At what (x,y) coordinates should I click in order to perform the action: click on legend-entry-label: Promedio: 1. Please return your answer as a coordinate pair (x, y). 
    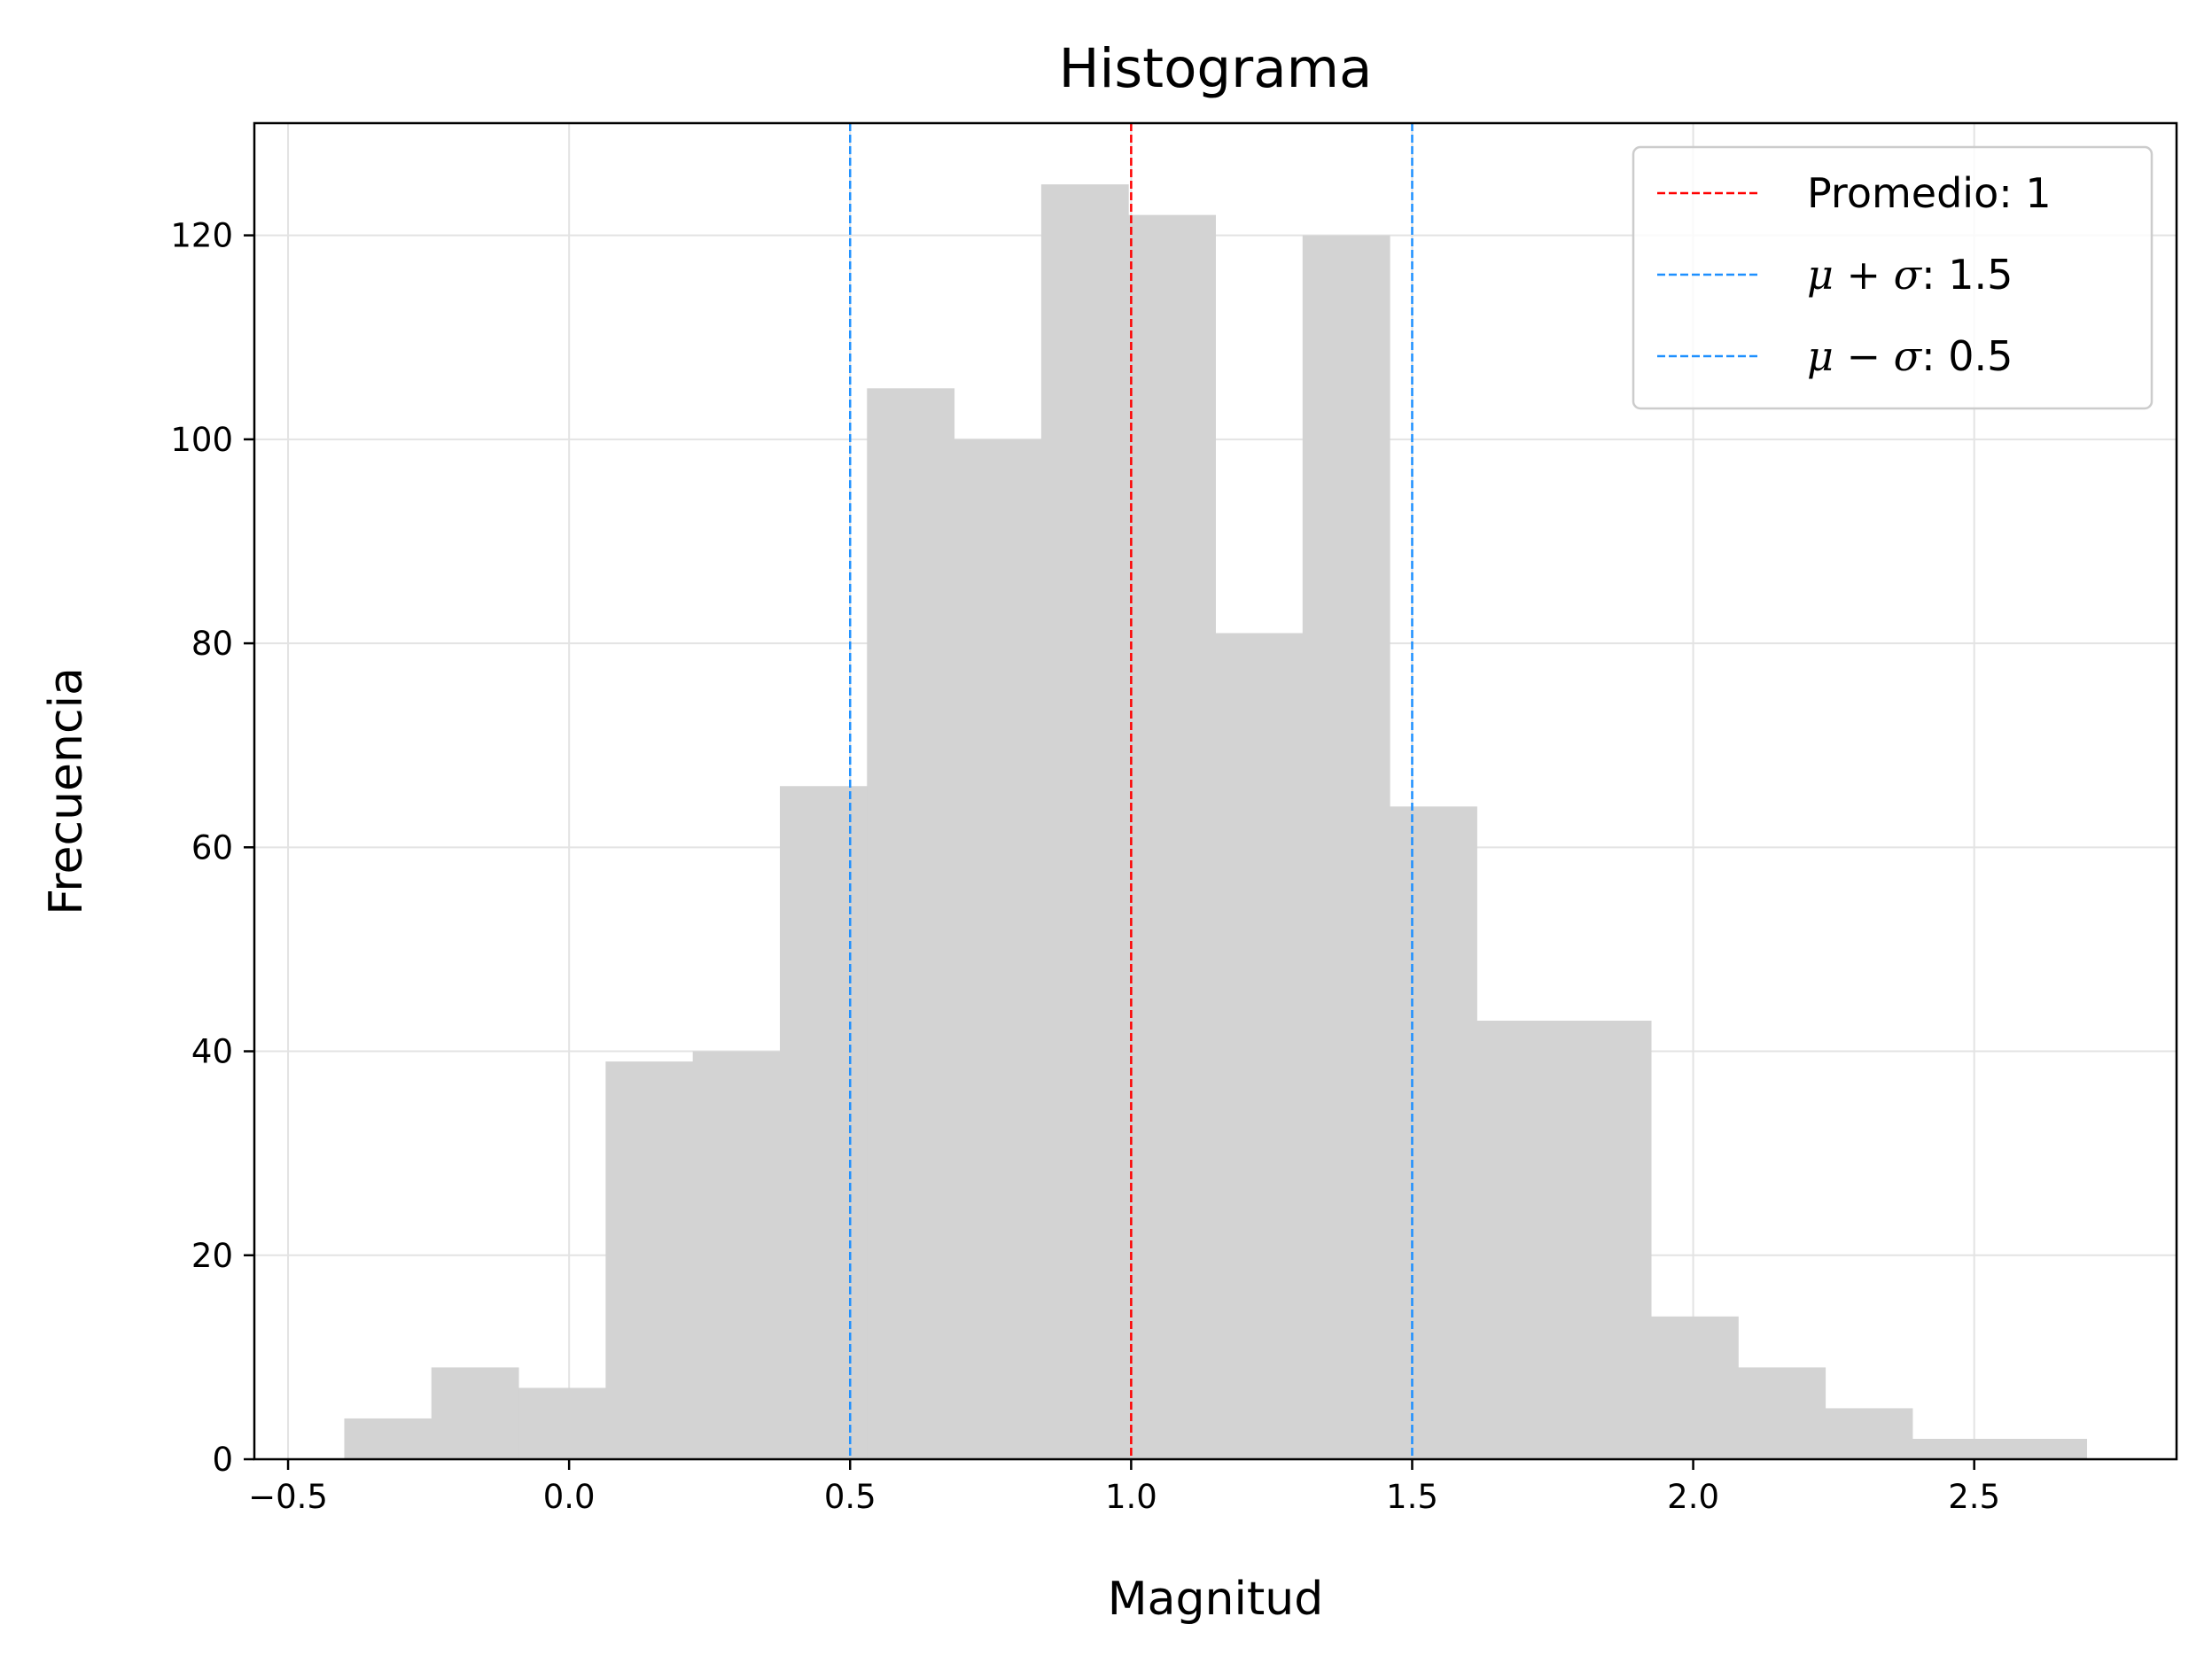
    Looking at the image, I should click on (1929, 193).